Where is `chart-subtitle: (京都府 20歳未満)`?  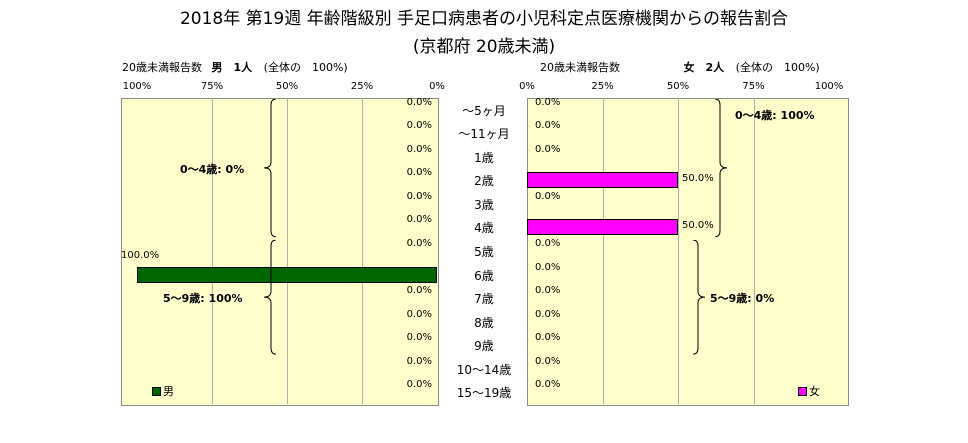 chart-subtitle: (京都府 20歳未満) is located at coordinates (484, 47).